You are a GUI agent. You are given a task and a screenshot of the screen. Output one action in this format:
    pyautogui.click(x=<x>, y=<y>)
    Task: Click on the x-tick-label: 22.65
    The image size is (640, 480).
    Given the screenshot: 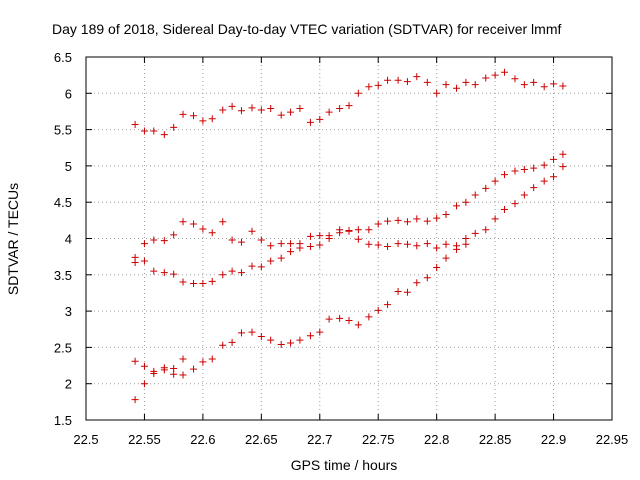 What is the action you would take?
    pyautogui.click(x=261, y=439)
    